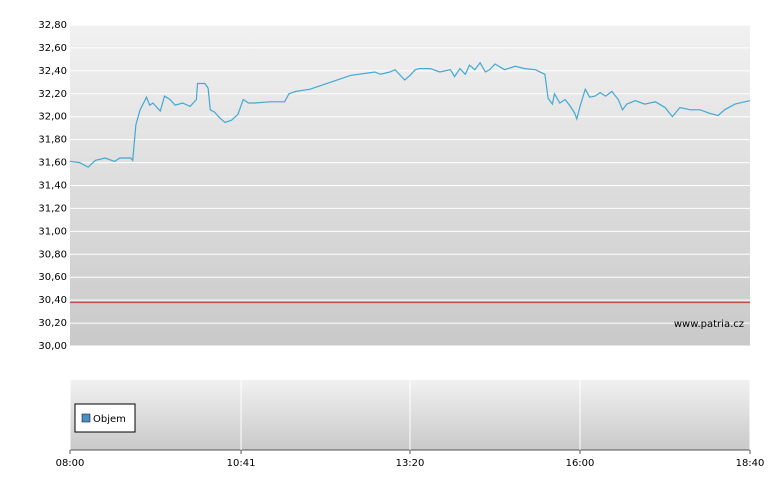 The image size is (780, 490). Describe the element at coordinates (52, 71) in the screenshot. I see `y-tick-label: 32,40` at that location.